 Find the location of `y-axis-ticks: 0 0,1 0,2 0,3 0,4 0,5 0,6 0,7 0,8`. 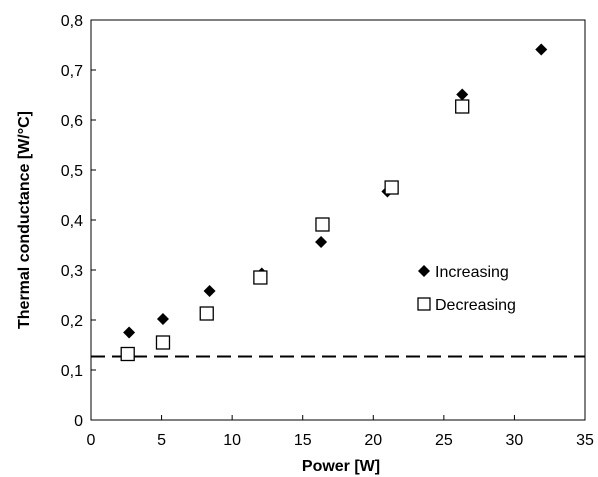

y-axis-ticks: 0 0,1 0,2 0,3 0,4 0,5 0,6 0,7 0,8 is located at coordinates (78, 221).